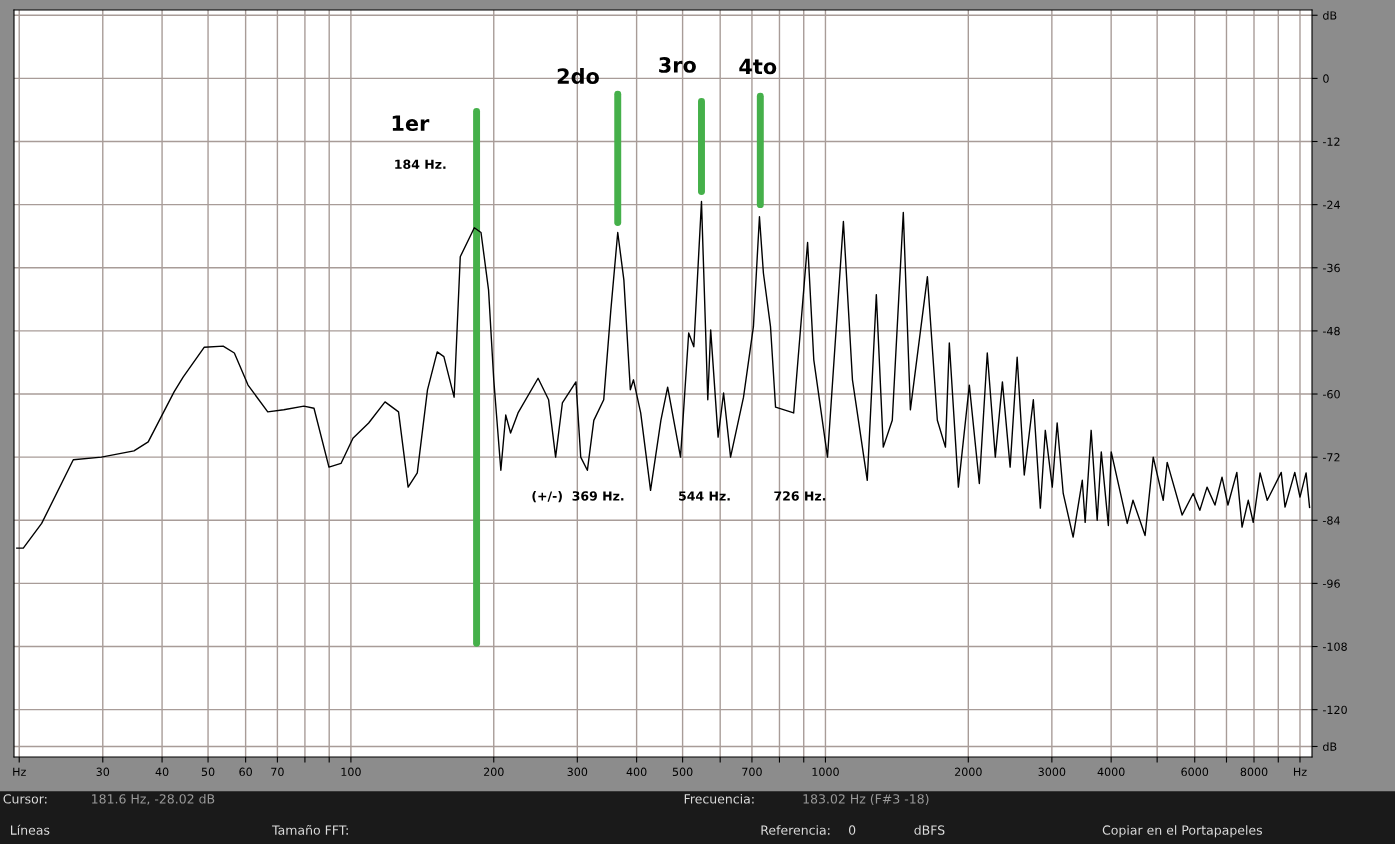 The height and width of the screenshot is (844, 1395). Describe the element at coordinates (1331, 457) in the screenshot. I see `y-tick-label: -72` at that location.